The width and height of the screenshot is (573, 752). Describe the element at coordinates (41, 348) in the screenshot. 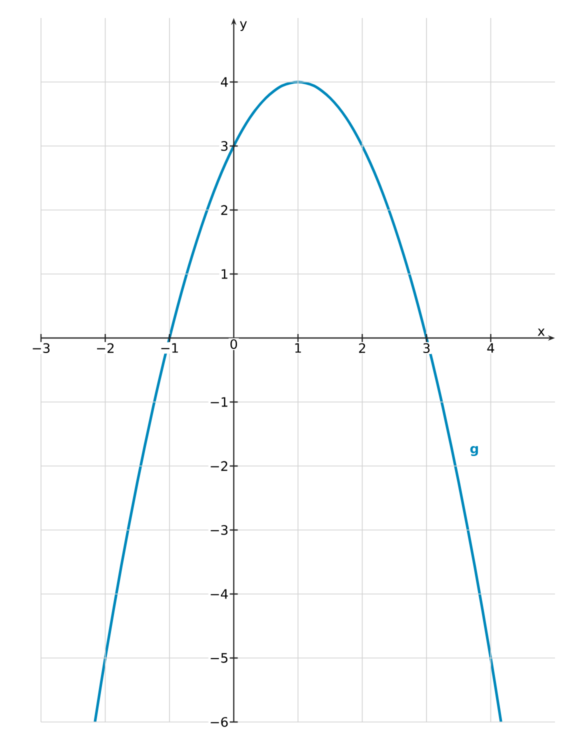

I see `x-tick-label: −3` at that location.